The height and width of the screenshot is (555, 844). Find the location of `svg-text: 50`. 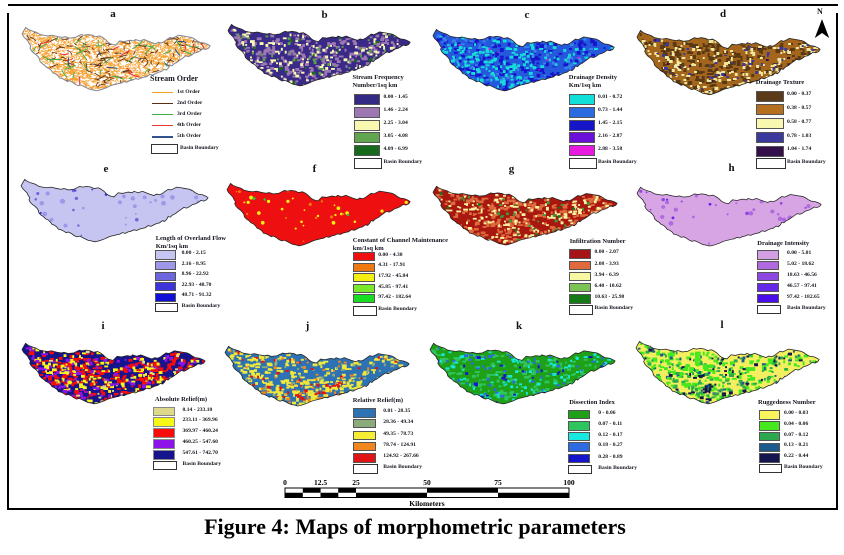

svg-text: 50 is located at coordinates (427, 482).